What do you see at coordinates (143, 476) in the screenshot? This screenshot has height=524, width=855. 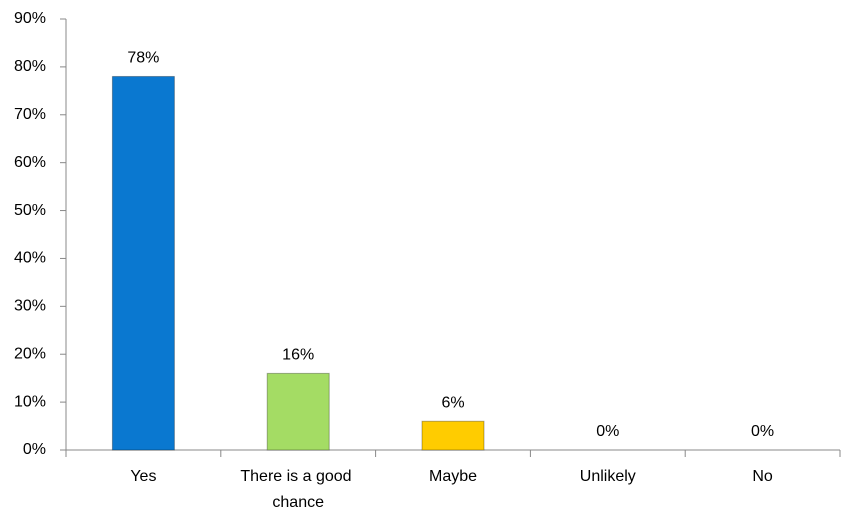 I see `x-tick-label: Yes` at bounding box center [143, 476].